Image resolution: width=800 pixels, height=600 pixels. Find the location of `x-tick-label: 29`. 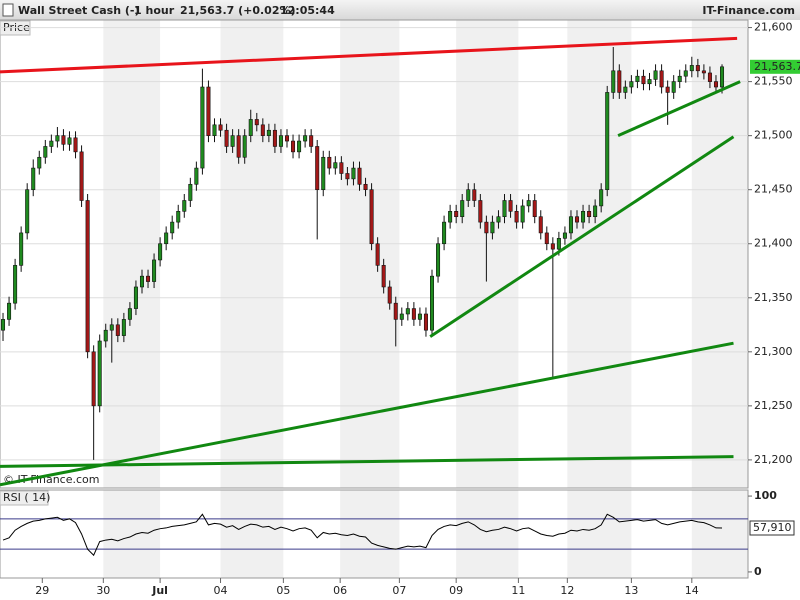

x-tick-label: 29 is located at coordinates (42, 590).